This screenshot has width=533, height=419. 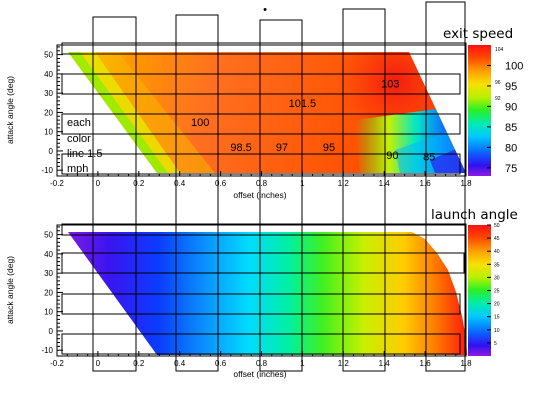 I want to click on exit-speed-contour-label: 90, so click(x=392, y=156).